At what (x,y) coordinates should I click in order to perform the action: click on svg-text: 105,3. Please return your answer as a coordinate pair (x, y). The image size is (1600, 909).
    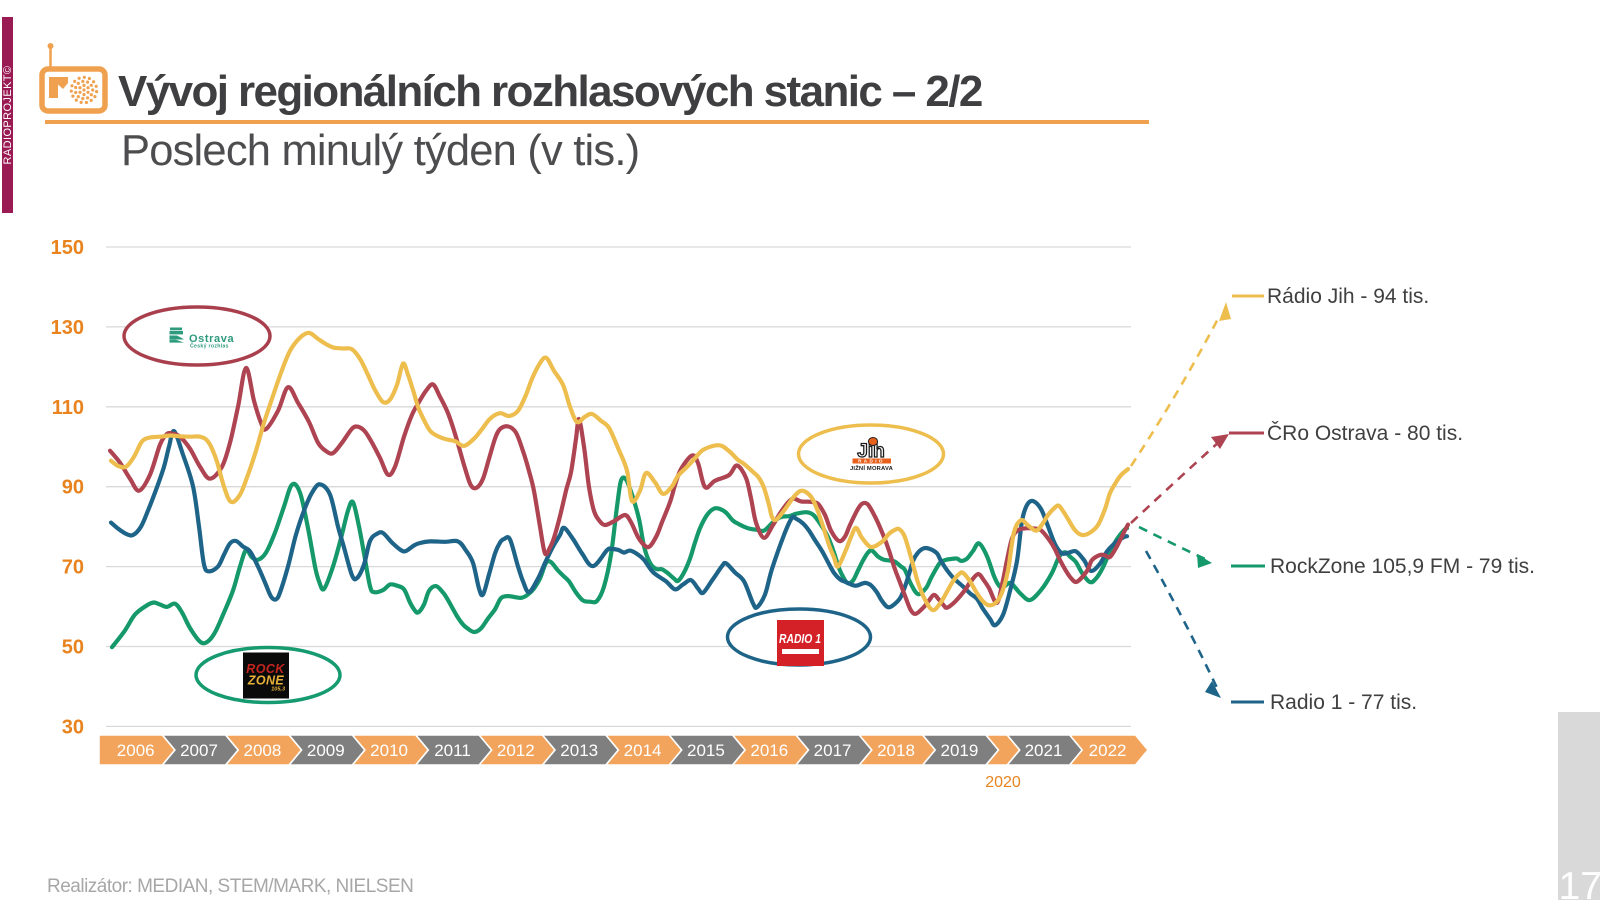
    Looking at the image, I should click on (278, 690).